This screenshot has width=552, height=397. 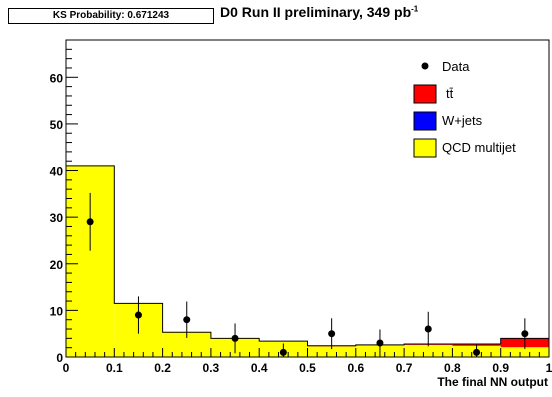 I want to click on legend-label: QCD multijet, so click(x=479, y=147).